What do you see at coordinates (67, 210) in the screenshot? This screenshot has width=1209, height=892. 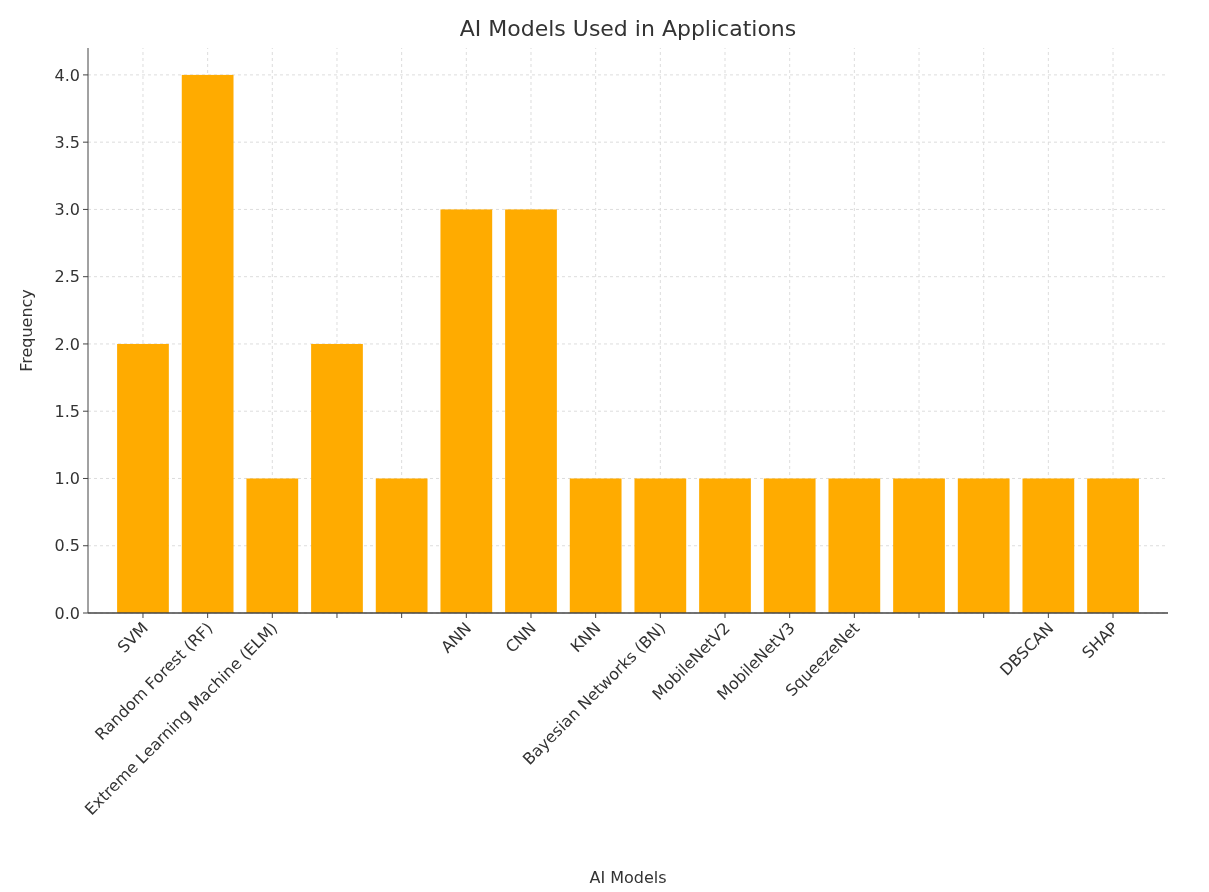 I see `y-tick-label: 3.0` at bounding box center [67, 210].